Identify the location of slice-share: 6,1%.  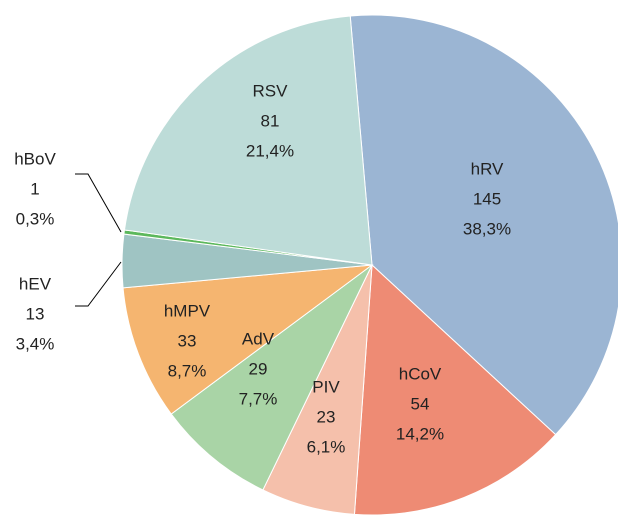
(326, 446).